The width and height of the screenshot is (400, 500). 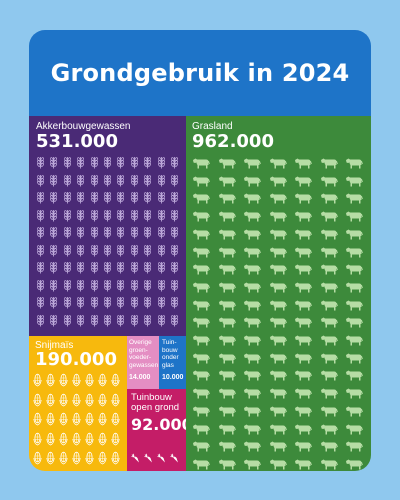 I want to click on segment-label: Snijmaïs, so click(x=54, y=345).